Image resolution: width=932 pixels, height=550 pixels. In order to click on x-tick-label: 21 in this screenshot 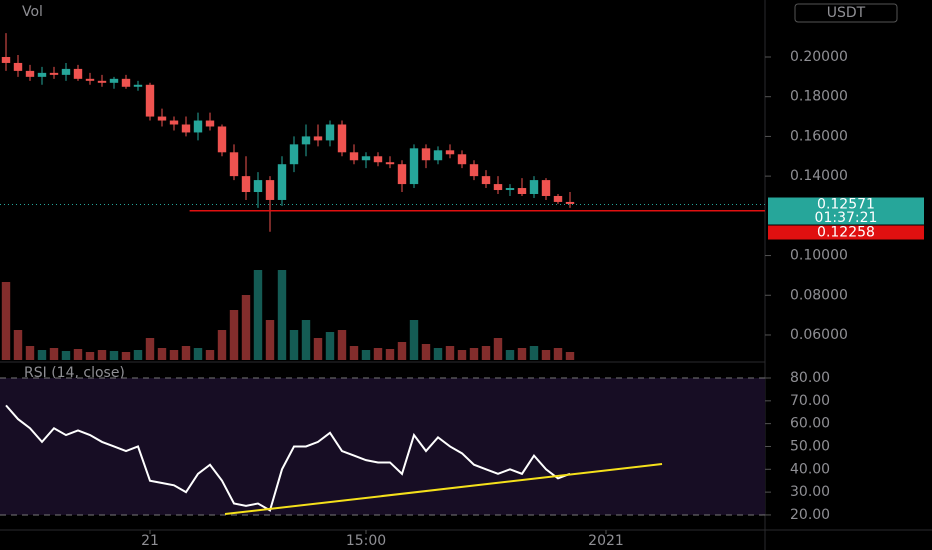, I will do `click(150, 541)`.